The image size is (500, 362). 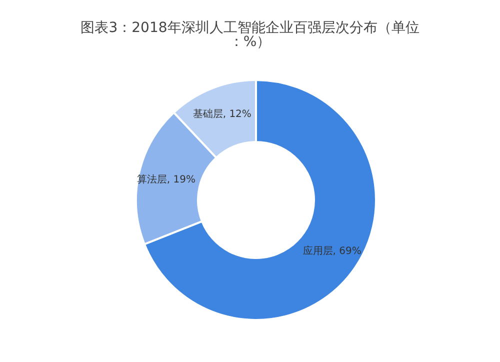 I want to click on data-label: , 12%, so click(x=237, y=114).